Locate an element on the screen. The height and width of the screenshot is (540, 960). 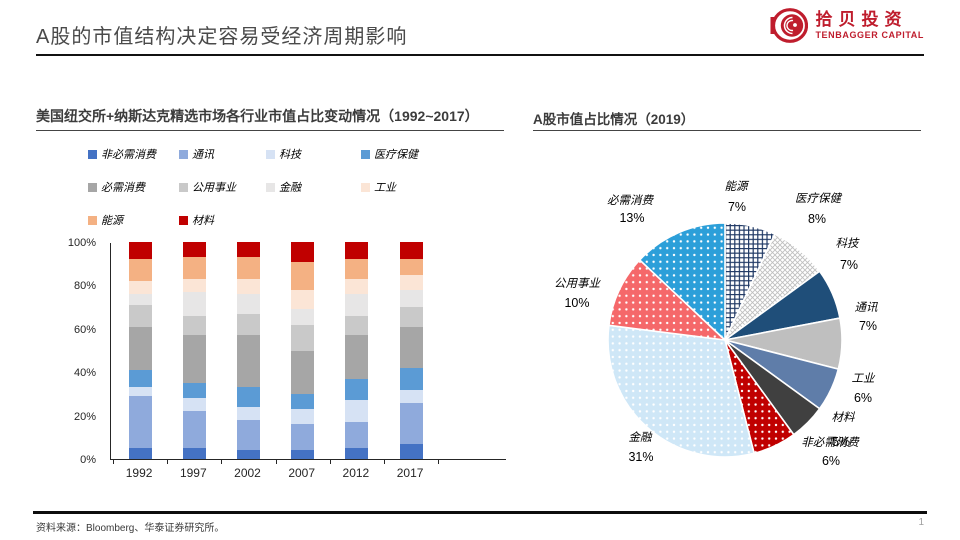
legend-item-8: 能源 is located at coordinates (105, 220).